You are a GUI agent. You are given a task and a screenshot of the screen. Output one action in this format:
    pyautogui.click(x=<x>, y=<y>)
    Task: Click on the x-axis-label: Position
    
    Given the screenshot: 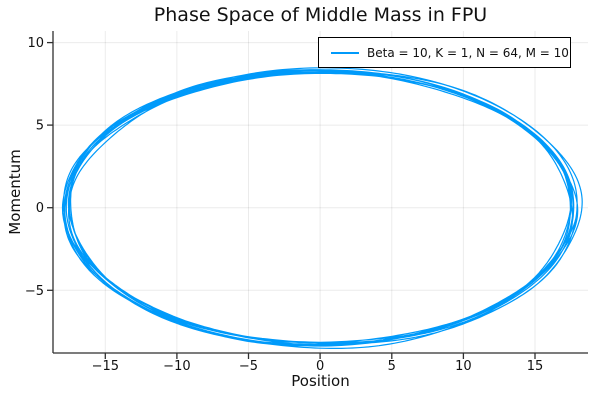 What is the action you would take?
    pyautogui.click(x=320, y=381)
    